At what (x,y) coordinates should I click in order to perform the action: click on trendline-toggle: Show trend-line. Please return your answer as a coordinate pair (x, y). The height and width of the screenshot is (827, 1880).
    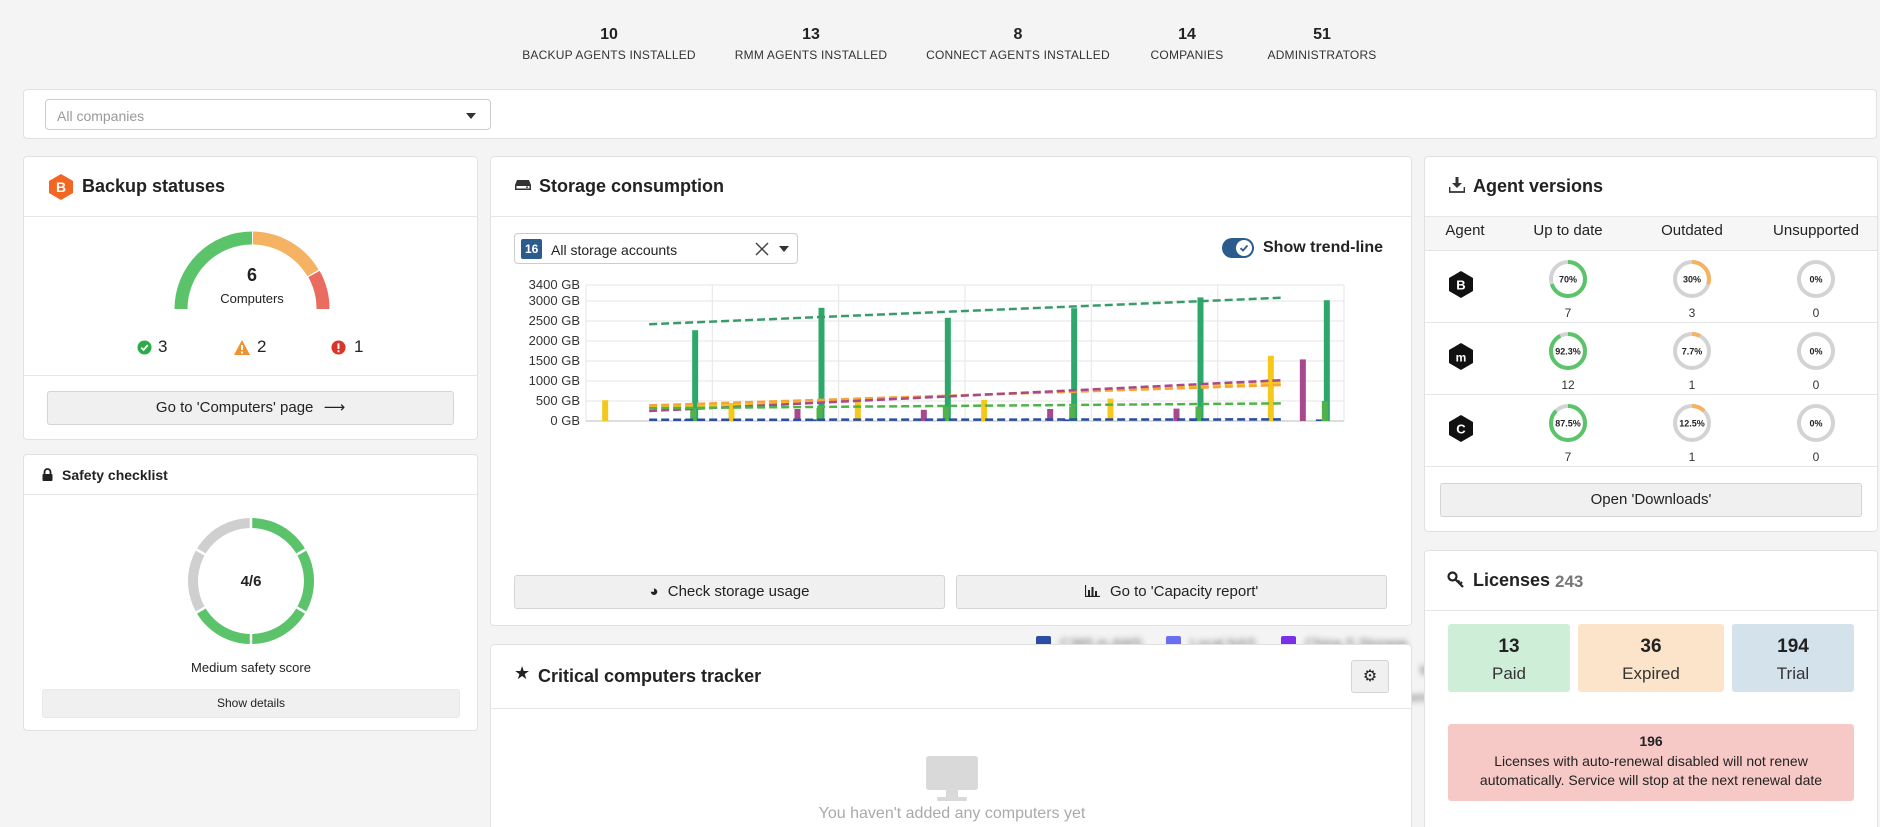
    Looking at the image, I should click on (1302, 248).